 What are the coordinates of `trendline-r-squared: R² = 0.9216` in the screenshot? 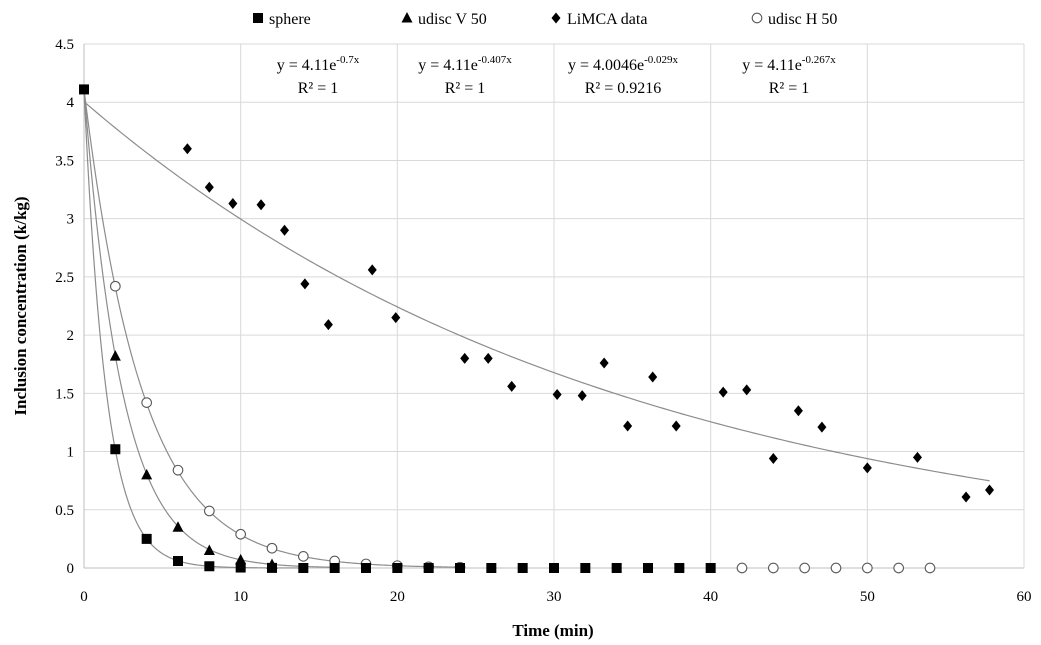 It's located at (623, 88).